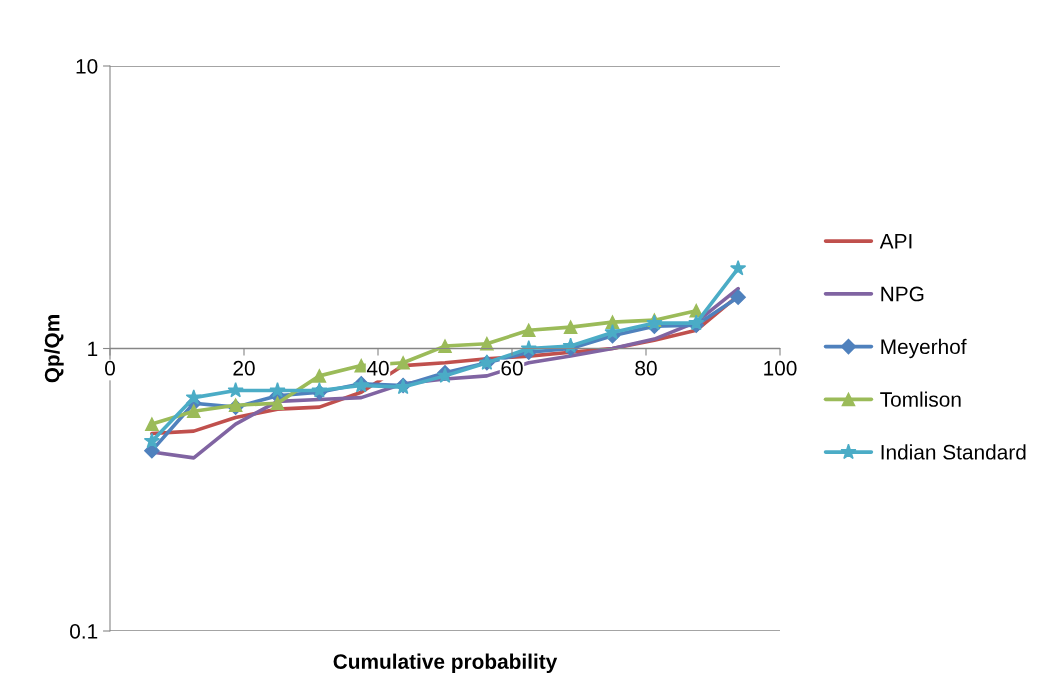 The height and width of the screenshot is (678, 1048). What do you see at coordinates (93, 349) in the screenshot?
I see `y-tick-label: 1` at bounding box center [93, 349].